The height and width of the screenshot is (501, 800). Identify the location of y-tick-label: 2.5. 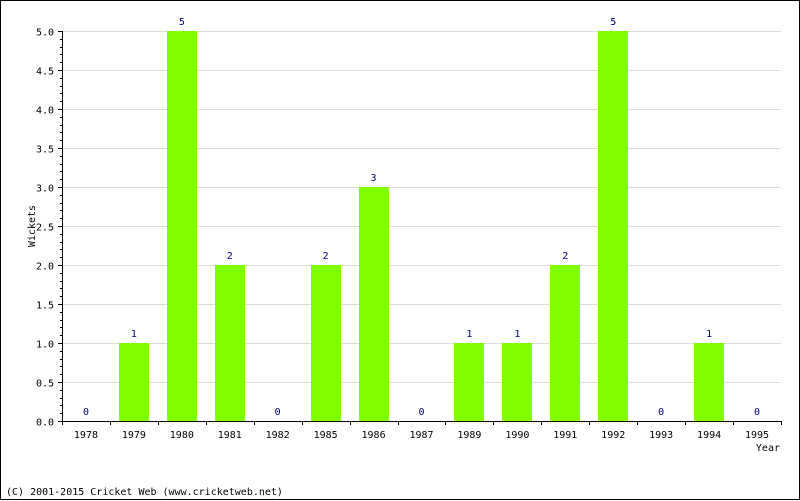
(45, 228).